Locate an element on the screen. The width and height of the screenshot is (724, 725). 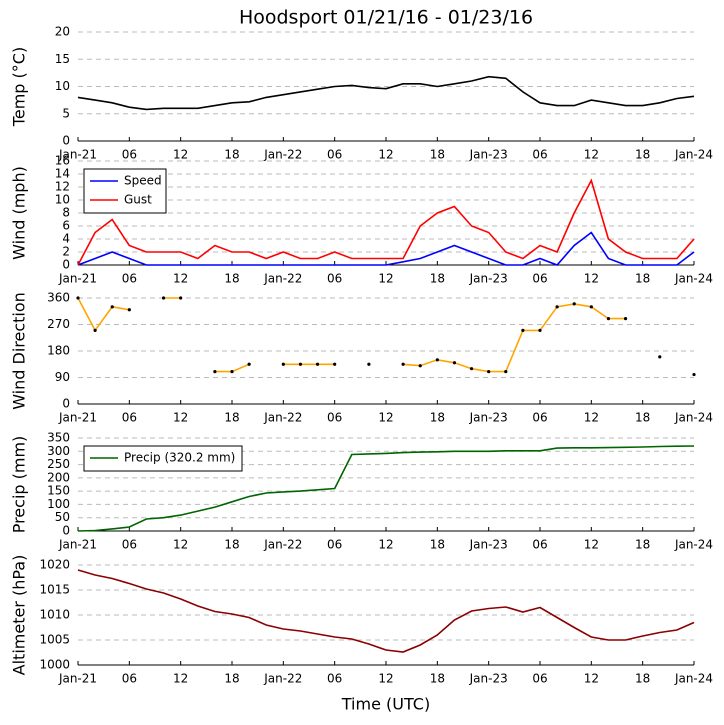
y-axis-label: Precip (mm) is located at coordinates (19, 485).